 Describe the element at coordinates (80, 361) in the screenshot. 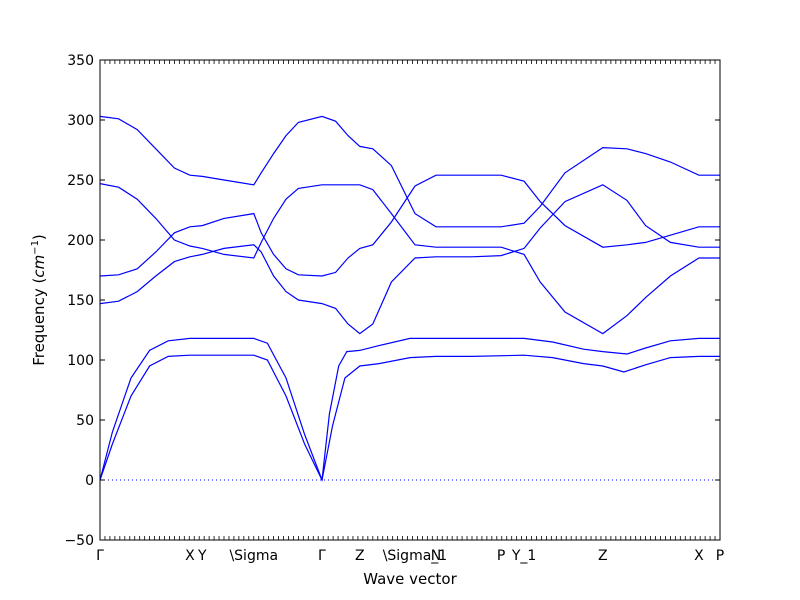

I see `y-tick-label: 100` at that location.